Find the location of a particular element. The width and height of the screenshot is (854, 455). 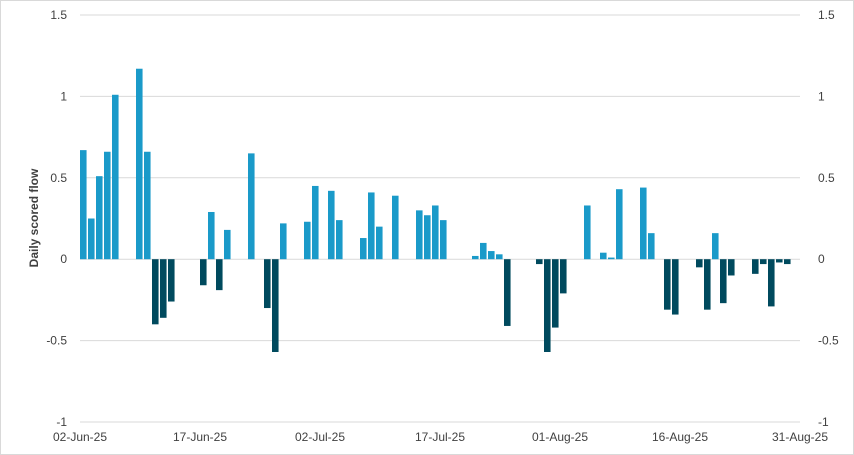

y-tick-label-left: 1.5 is located at coordinates (58, 15).